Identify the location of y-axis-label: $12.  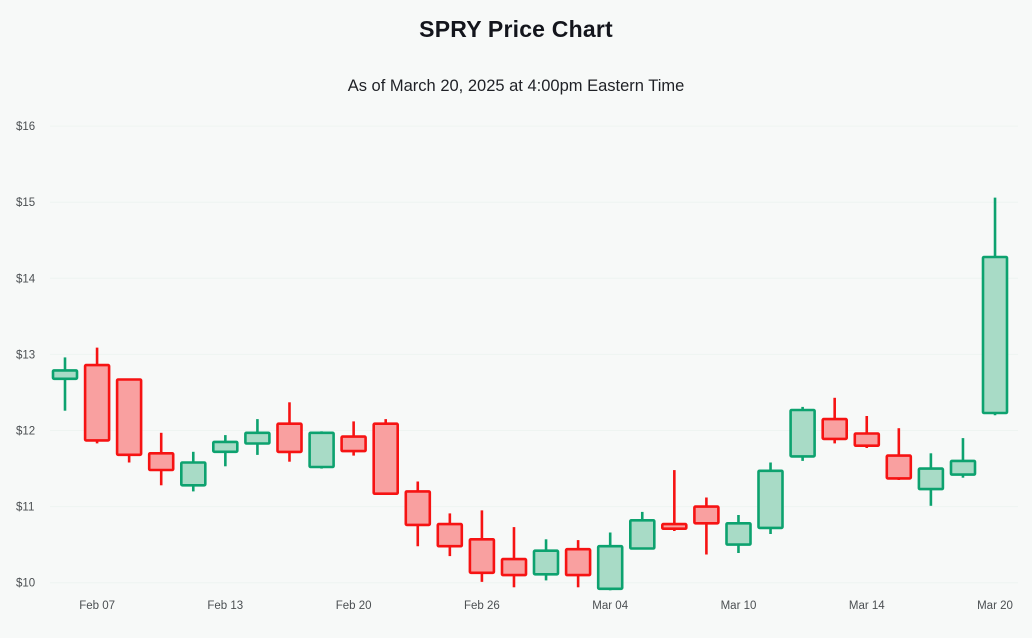
(25, 432).